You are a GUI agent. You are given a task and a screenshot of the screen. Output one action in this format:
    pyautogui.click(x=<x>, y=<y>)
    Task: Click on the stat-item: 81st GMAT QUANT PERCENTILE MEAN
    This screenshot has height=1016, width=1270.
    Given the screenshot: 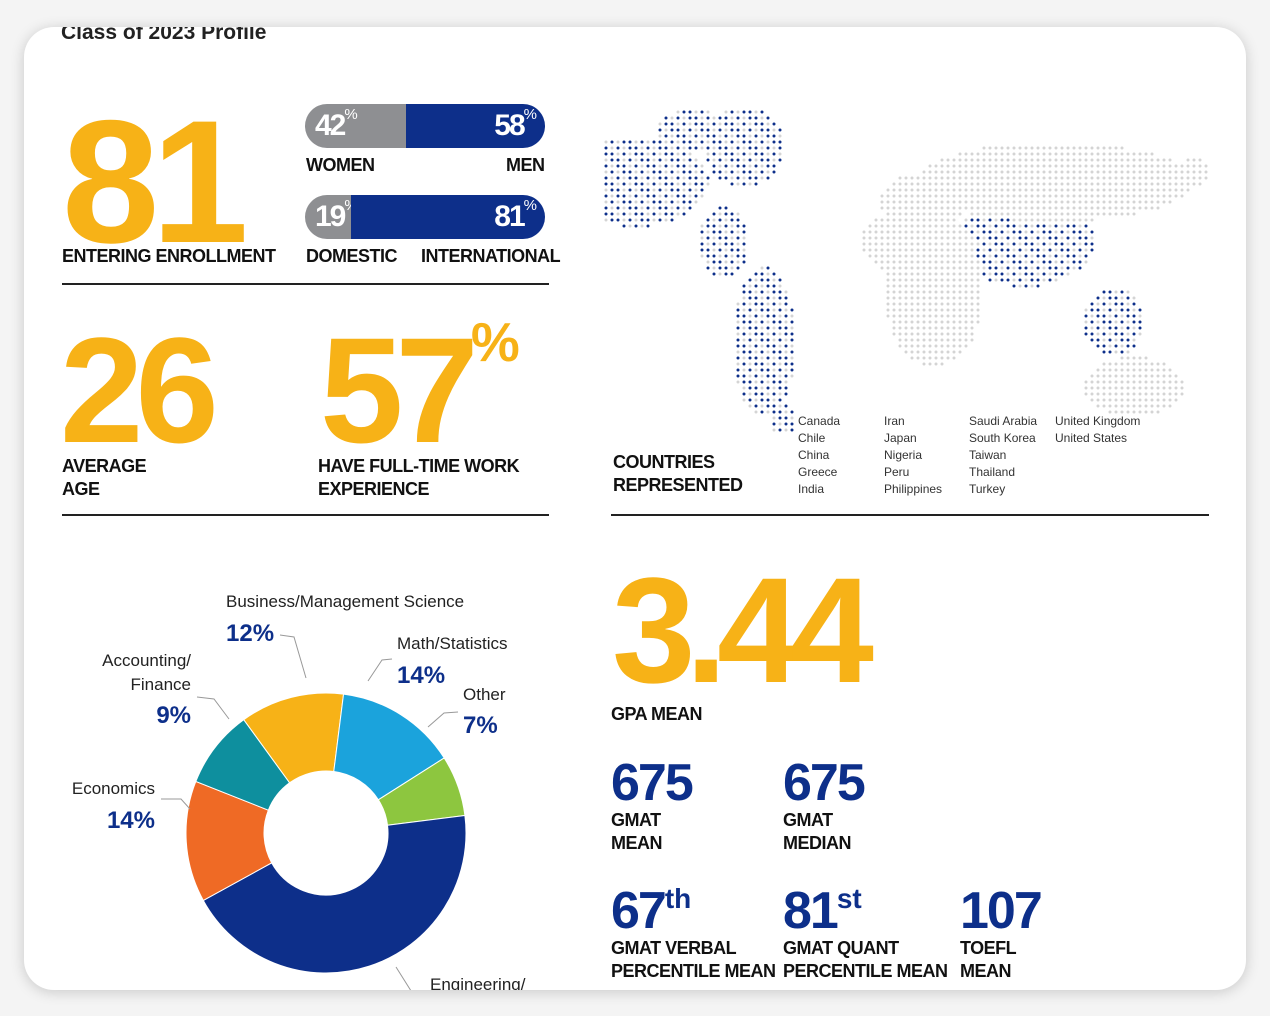 What is the action you would take?
    pyautogui.click(x=865, y=934)
    